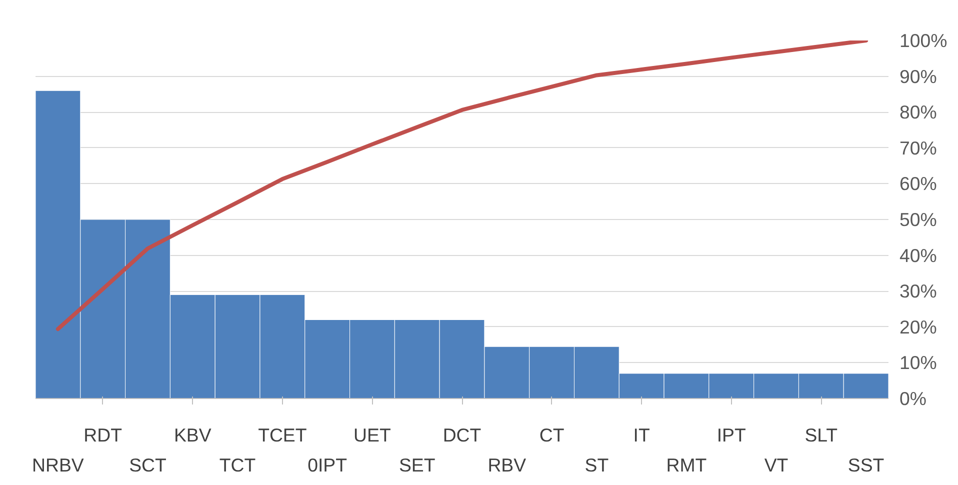  Describe the element at coordinates (918, 147) in the screenshot. I see `y-tick-label: 70%` at that location.